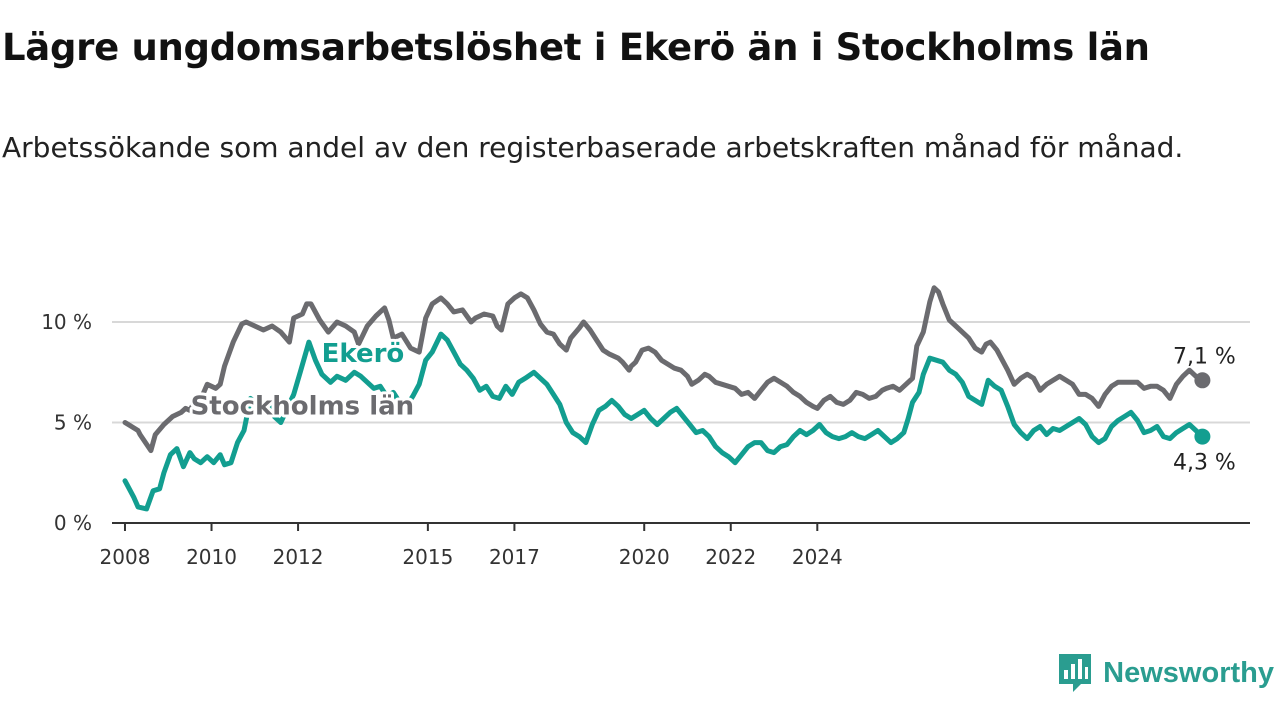 This screenshot has height=720, width=1280. Describe the element at coordinates (303, 406) in the screenshot. I see `series-name-label: Stockholms län` at that location.